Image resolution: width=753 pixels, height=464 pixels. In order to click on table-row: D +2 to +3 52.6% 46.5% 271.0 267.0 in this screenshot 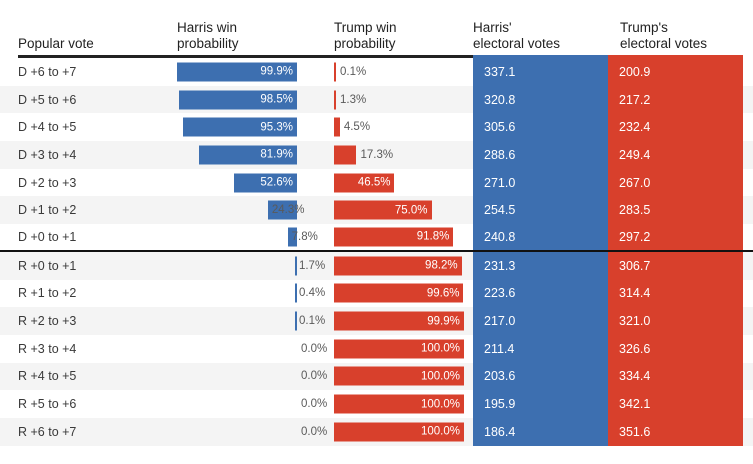, I will do `click(376, 182)`.